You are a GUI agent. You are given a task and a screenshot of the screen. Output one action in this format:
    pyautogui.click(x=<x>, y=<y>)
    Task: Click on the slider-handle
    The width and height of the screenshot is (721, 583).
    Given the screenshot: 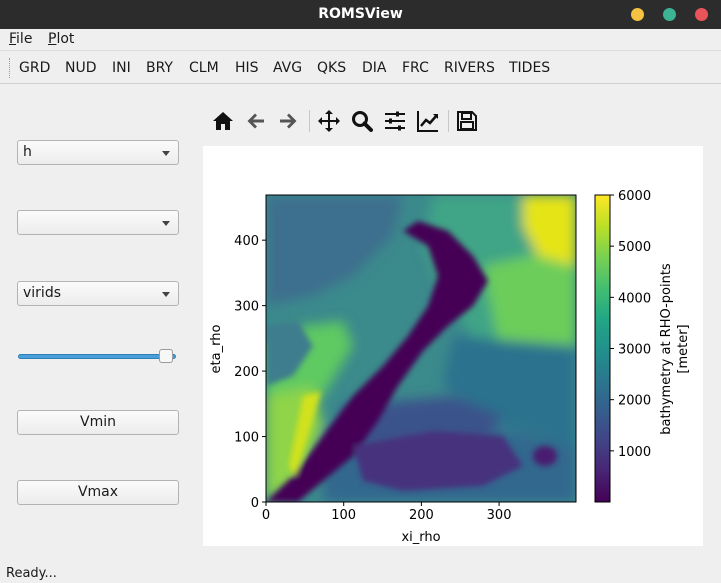 What is the action you would take?
    pyautogui.click(x=166, y=356)
    